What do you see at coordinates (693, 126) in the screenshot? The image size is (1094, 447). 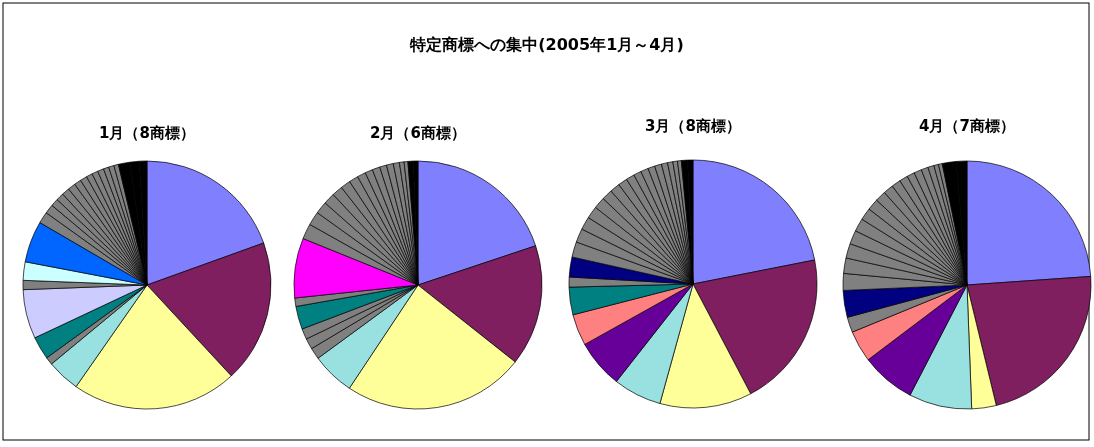 I see `chart-title: 3月（8商標）` at bounding box center [693, 126].